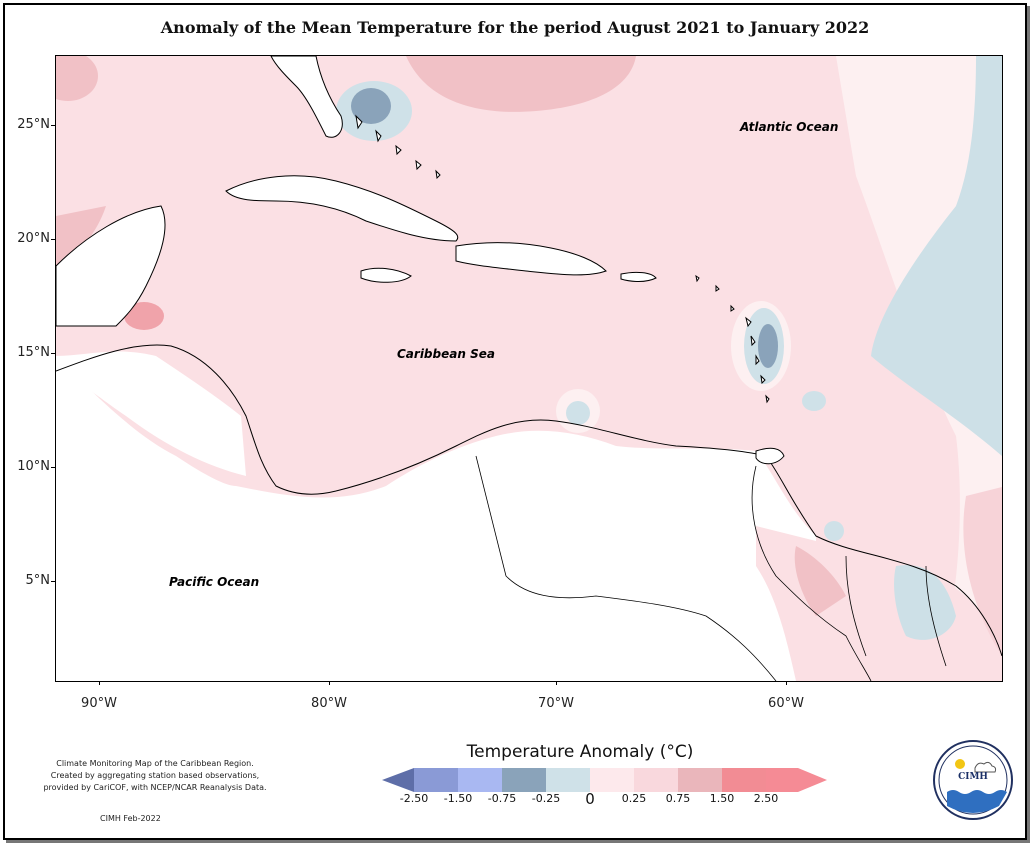 The width and height of the screenshot is (1030, 843). I want to click on land-yucatan, so click(111, 266).